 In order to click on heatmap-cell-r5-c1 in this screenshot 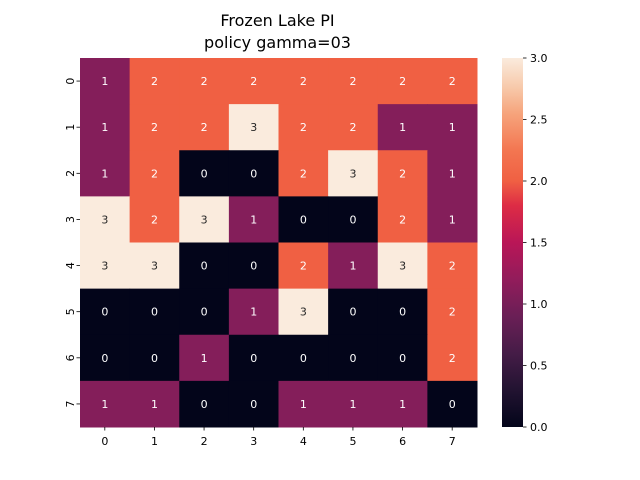, I will do `click(154, 312)`.